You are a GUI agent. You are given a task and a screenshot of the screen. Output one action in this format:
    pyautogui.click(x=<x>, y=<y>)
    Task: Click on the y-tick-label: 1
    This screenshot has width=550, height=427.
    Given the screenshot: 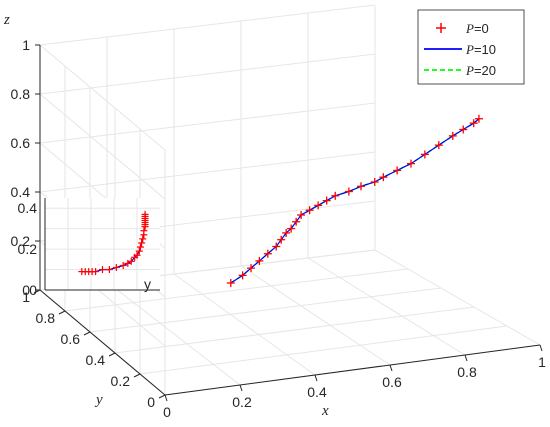 What is the action you would take?
    pyautogui.click(x=26, y=297)
    